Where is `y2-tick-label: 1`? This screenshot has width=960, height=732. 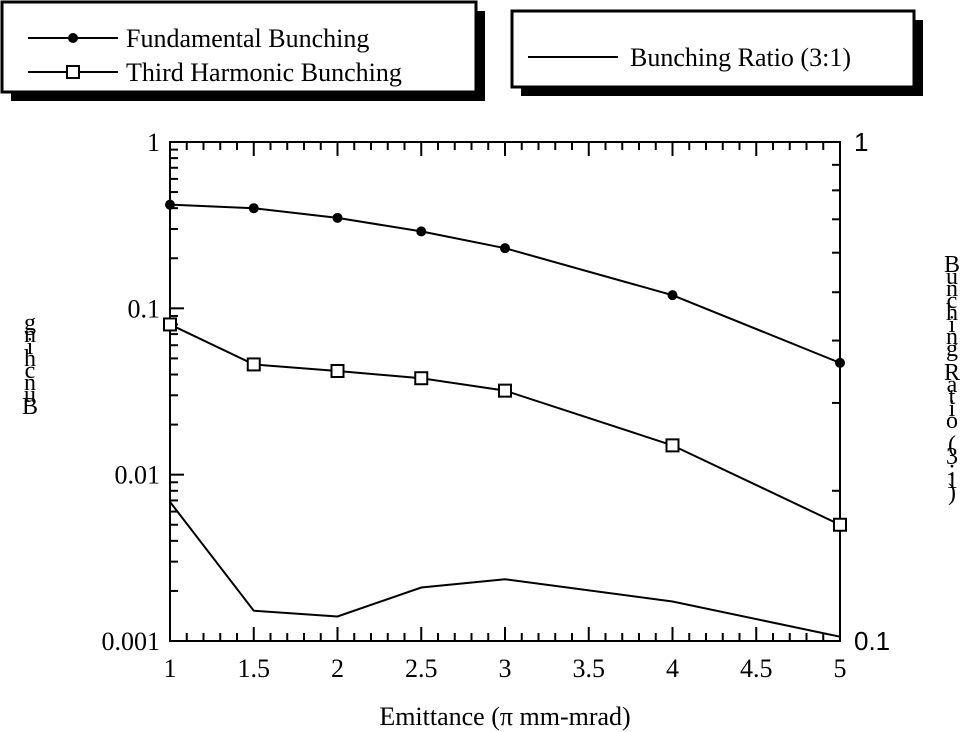 y2-tick-label: 1 is located at coordinates (861, 142).